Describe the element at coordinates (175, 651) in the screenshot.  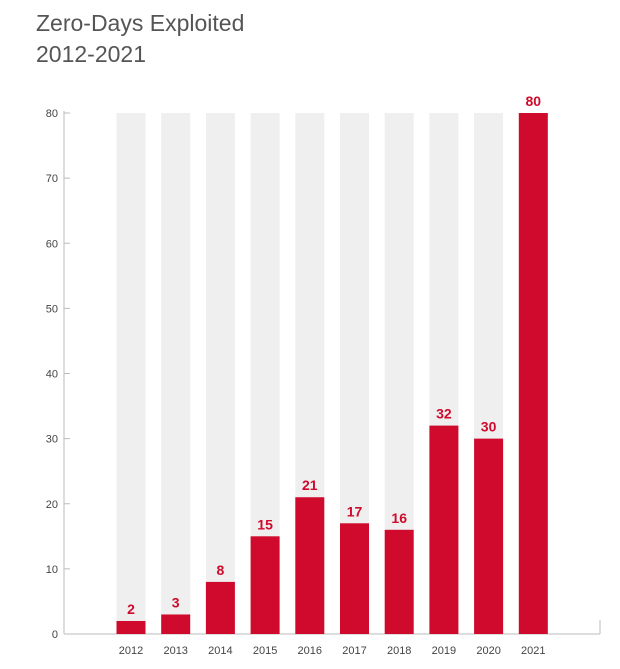
I see `x-tick-label: 2013` at that location.